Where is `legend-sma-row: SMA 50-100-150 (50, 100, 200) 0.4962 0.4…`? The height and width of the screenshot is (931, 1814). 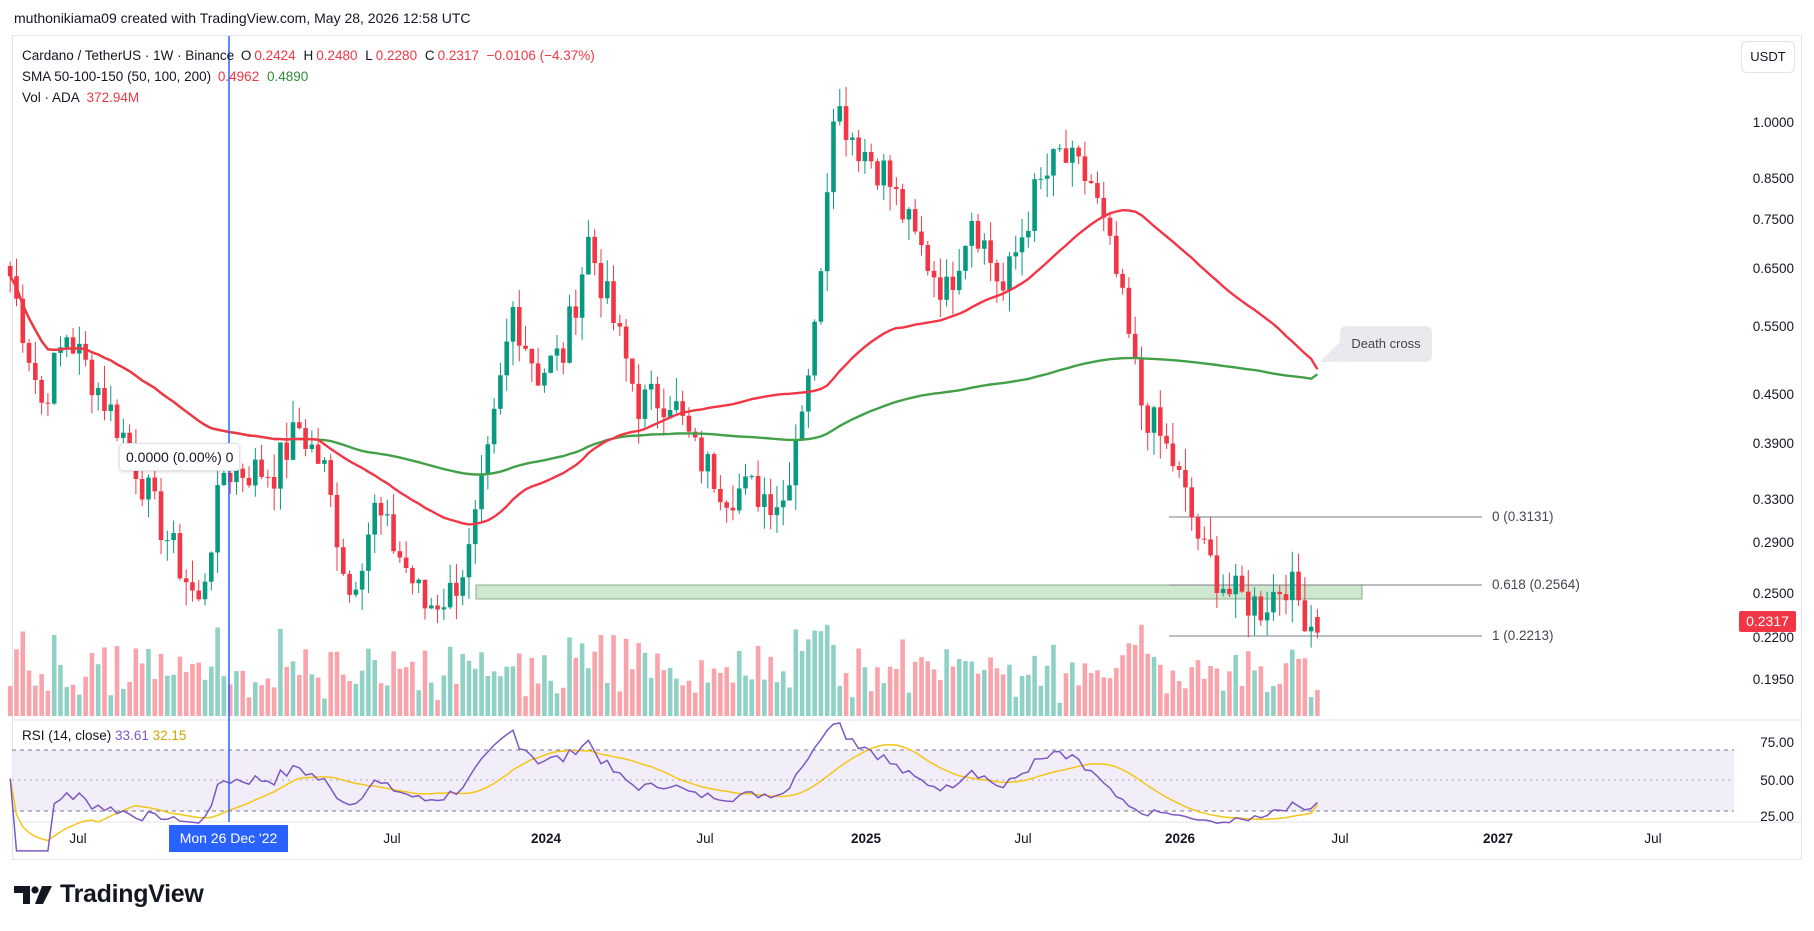 legend-sma-row: SMA 50-100-150 (50, 100, 200) 0.4962 0.4… is located at coordinates (310, 76).